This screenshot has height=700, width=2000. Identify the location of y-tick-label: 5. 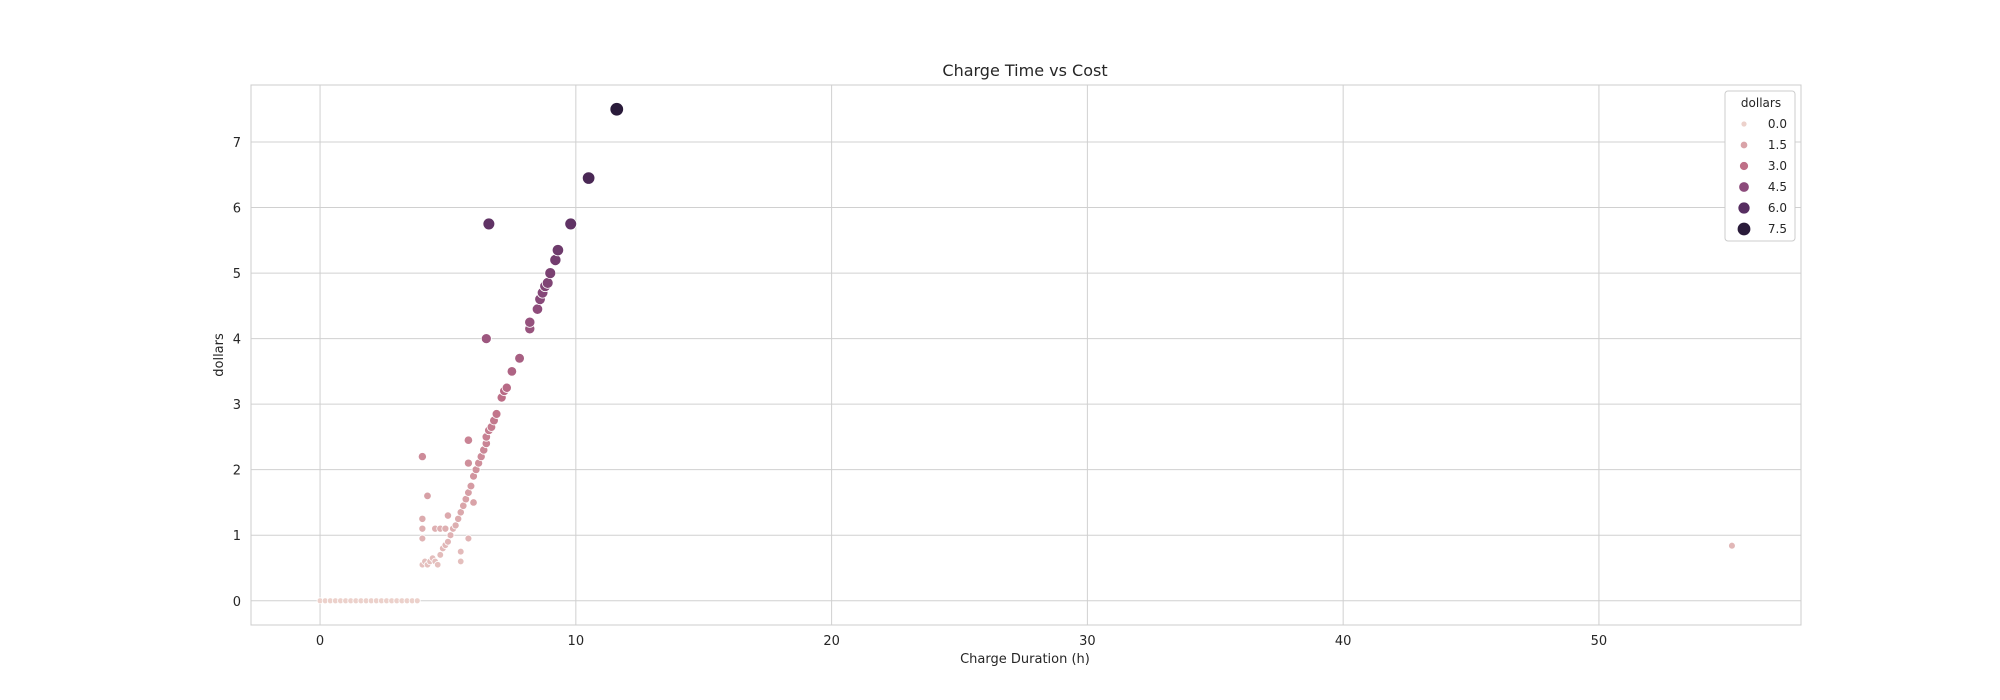
(237, 274).